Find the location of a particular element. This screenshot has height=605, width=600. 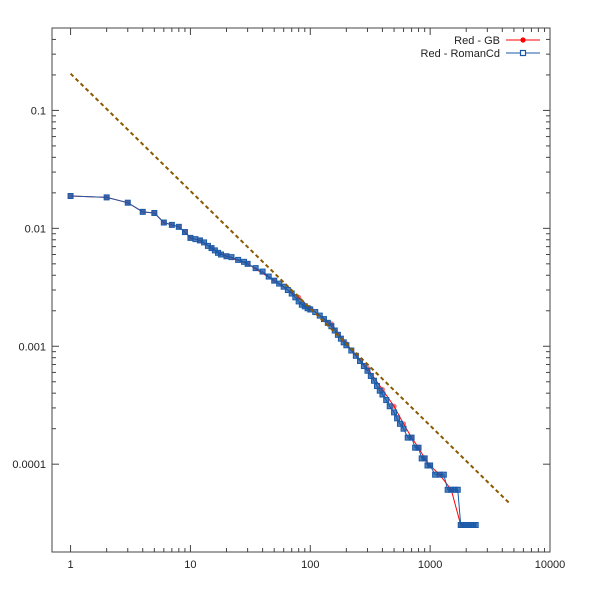

x-tick-label: 1 is located at coordinates (71, 565).